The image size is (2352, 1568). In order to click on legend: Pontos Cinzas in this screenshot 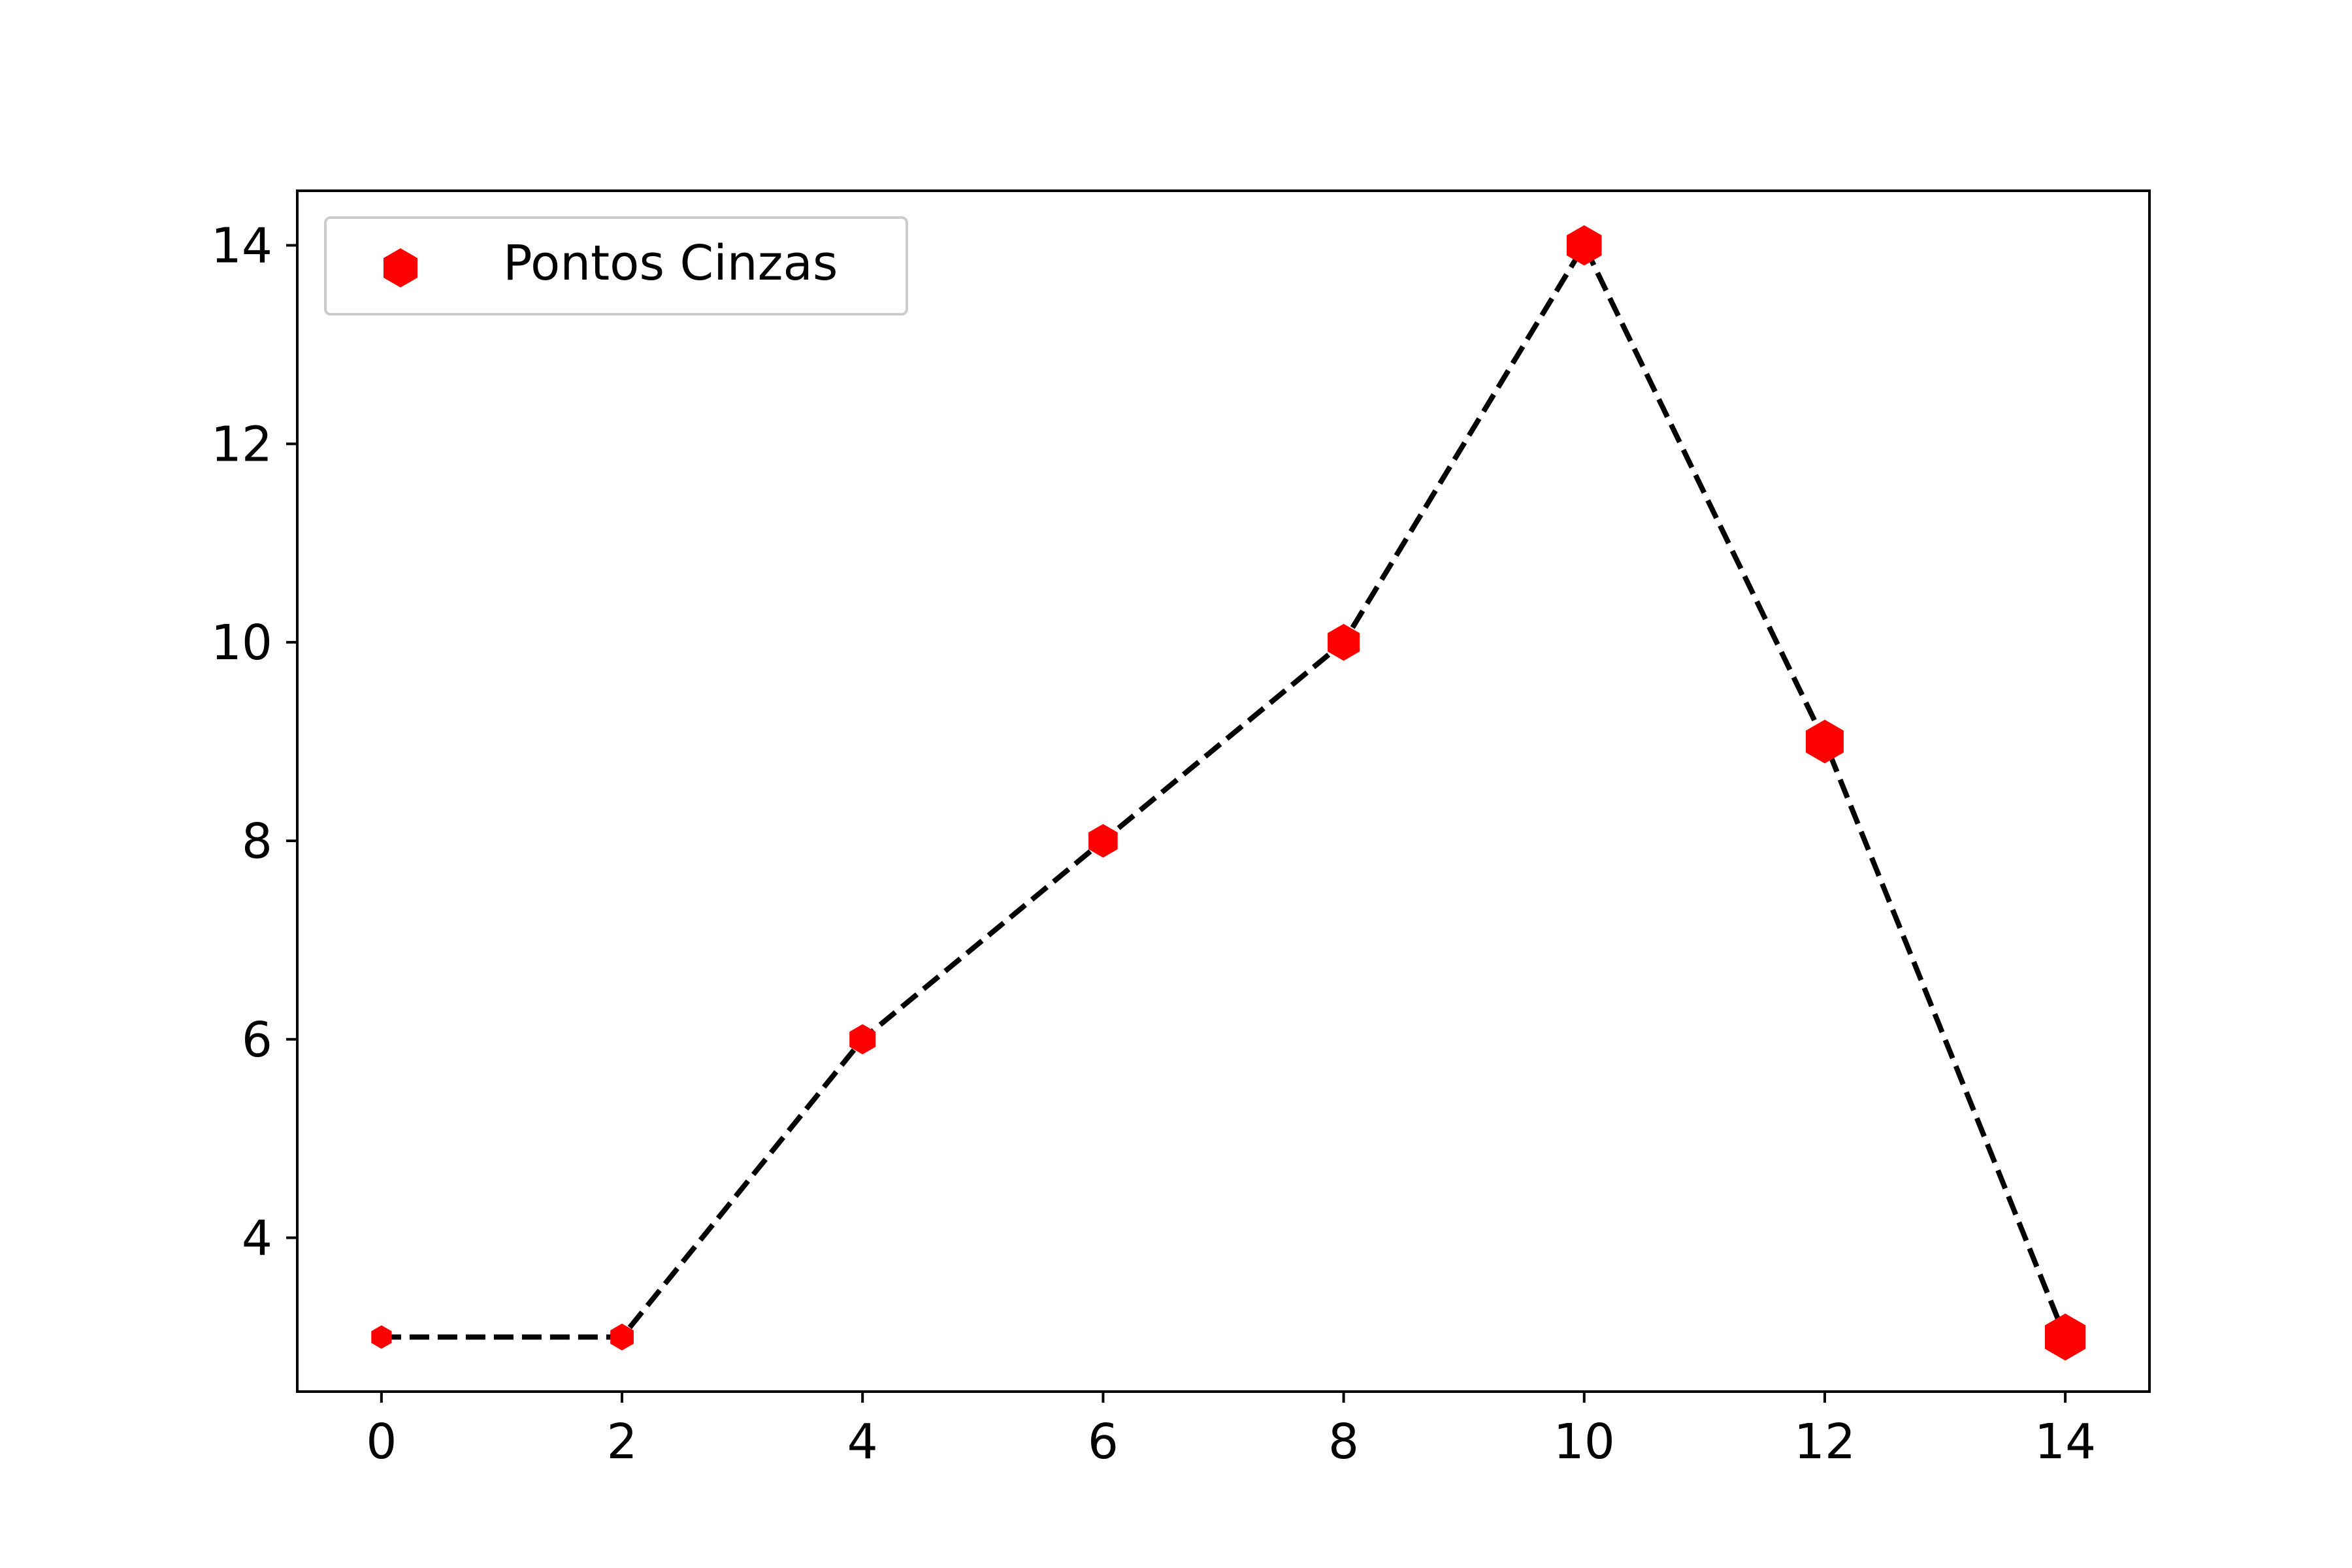, I will do `click(616, 266)`.